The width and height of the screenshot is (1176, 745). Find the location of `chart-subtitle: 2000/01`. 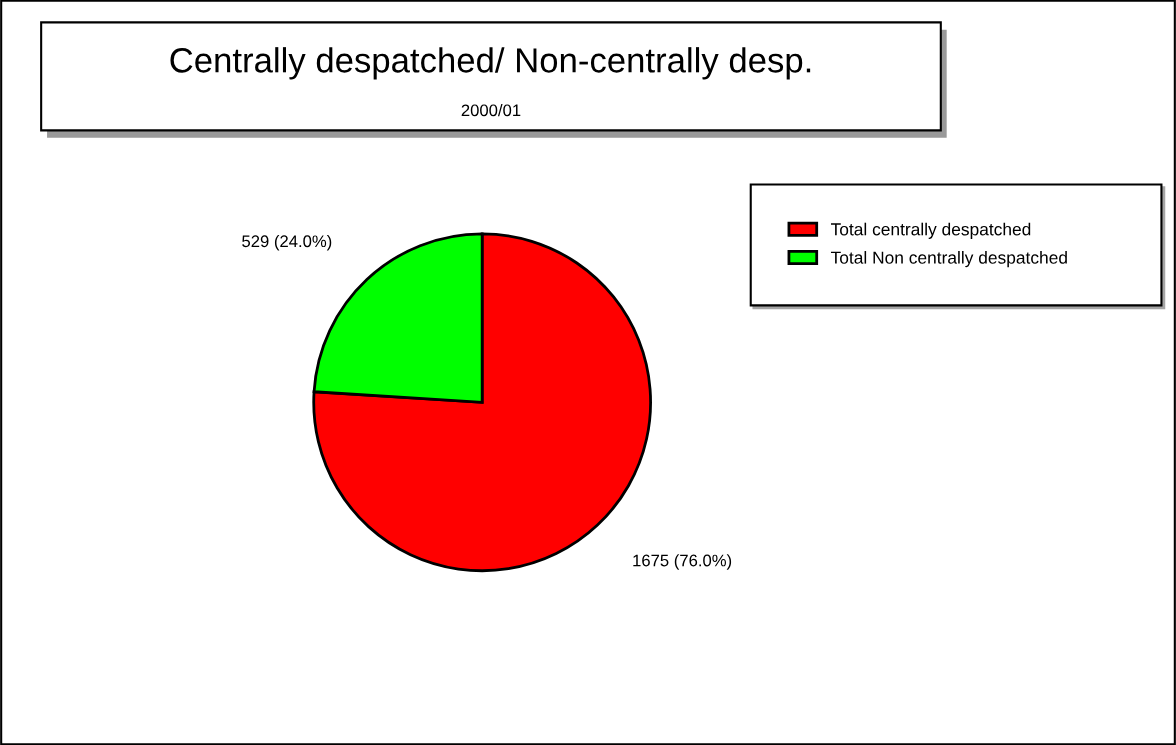

chart-subtitle: 2000/01 is located at coordinates (491, 110).